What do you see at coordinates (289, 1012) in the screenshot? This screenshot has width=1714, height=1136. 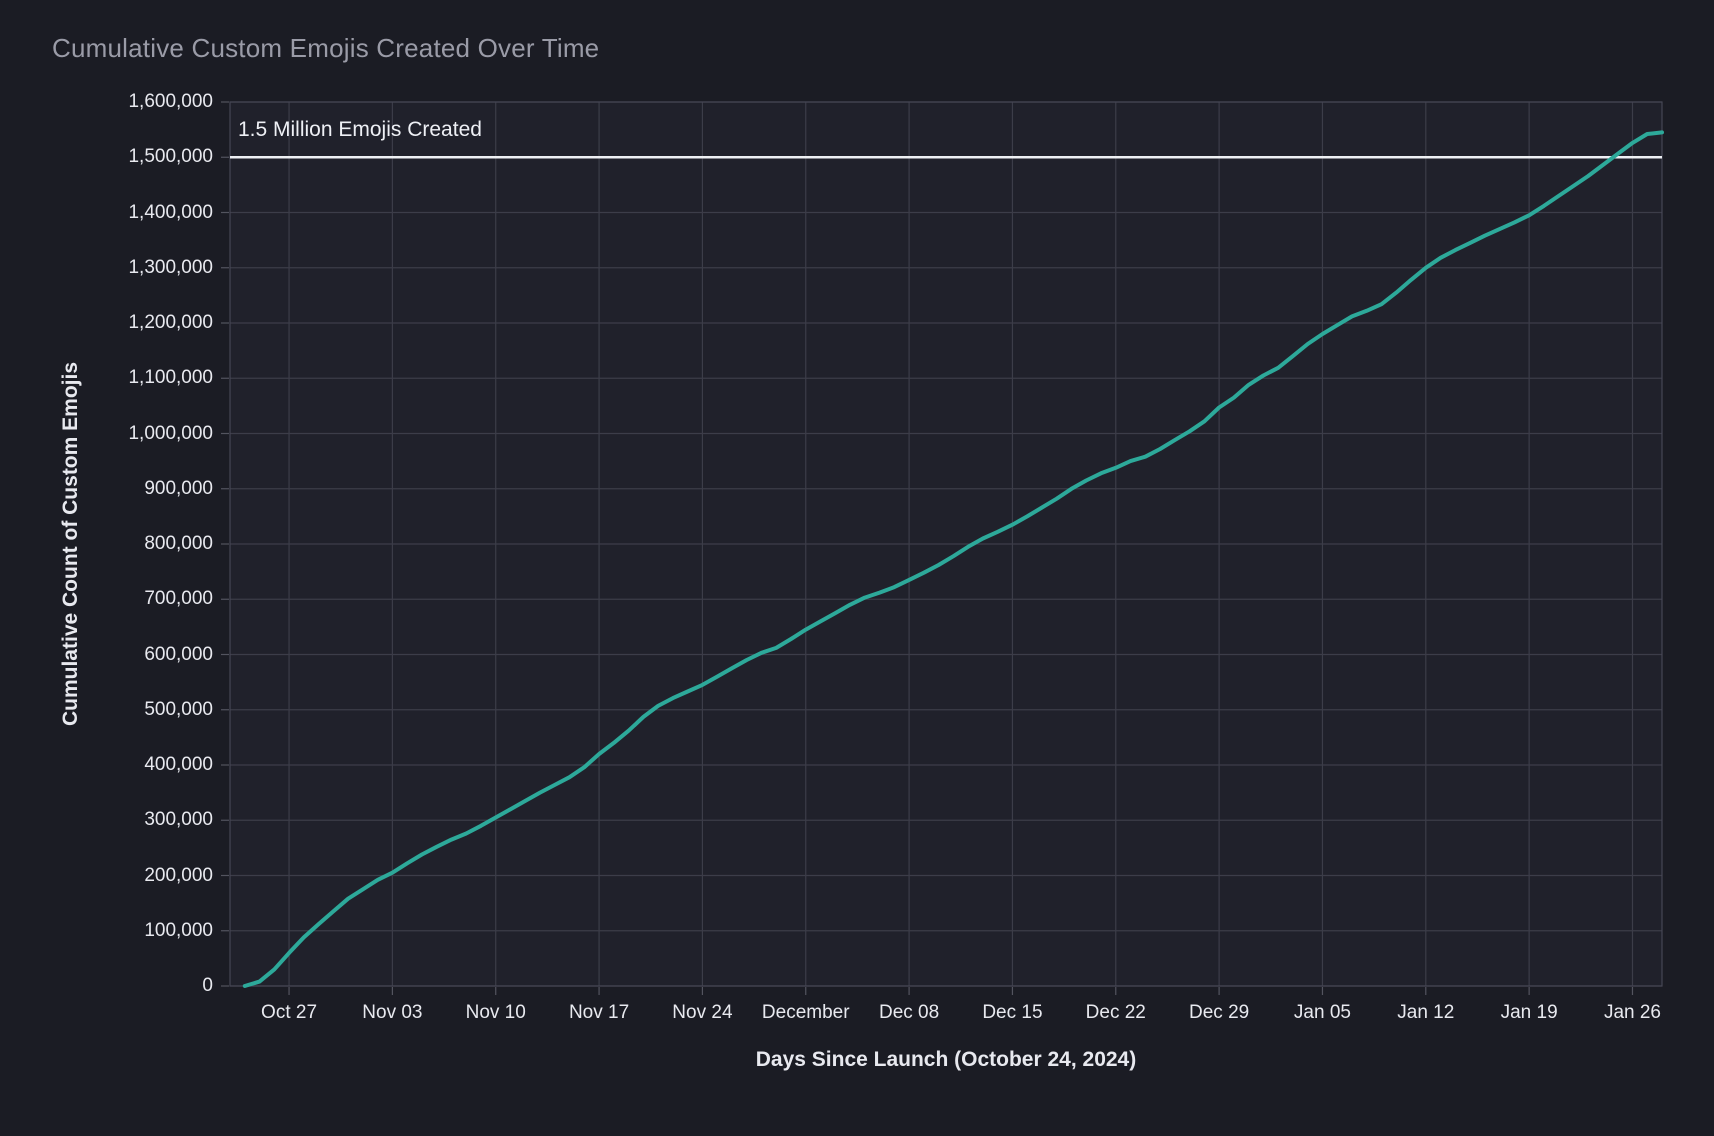 I see `x-tick-label: Oct 27` at bounding box center [289, 1012].